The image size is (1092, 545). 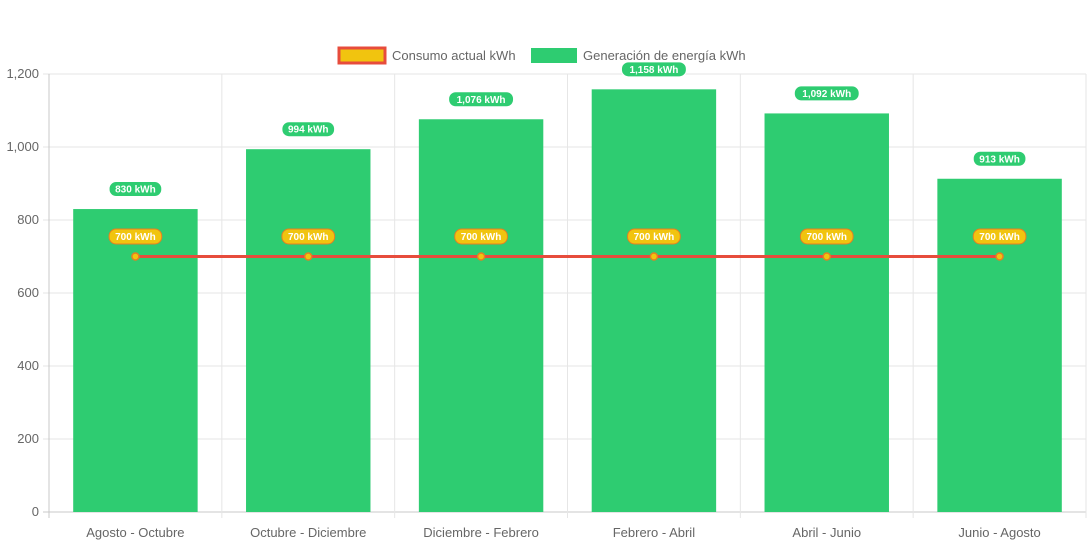 What do you see at coordinates (135, 532) in the screenshot?
I see `x-tick-label: Agosto - Octubre` at bounding box center [135, 532].